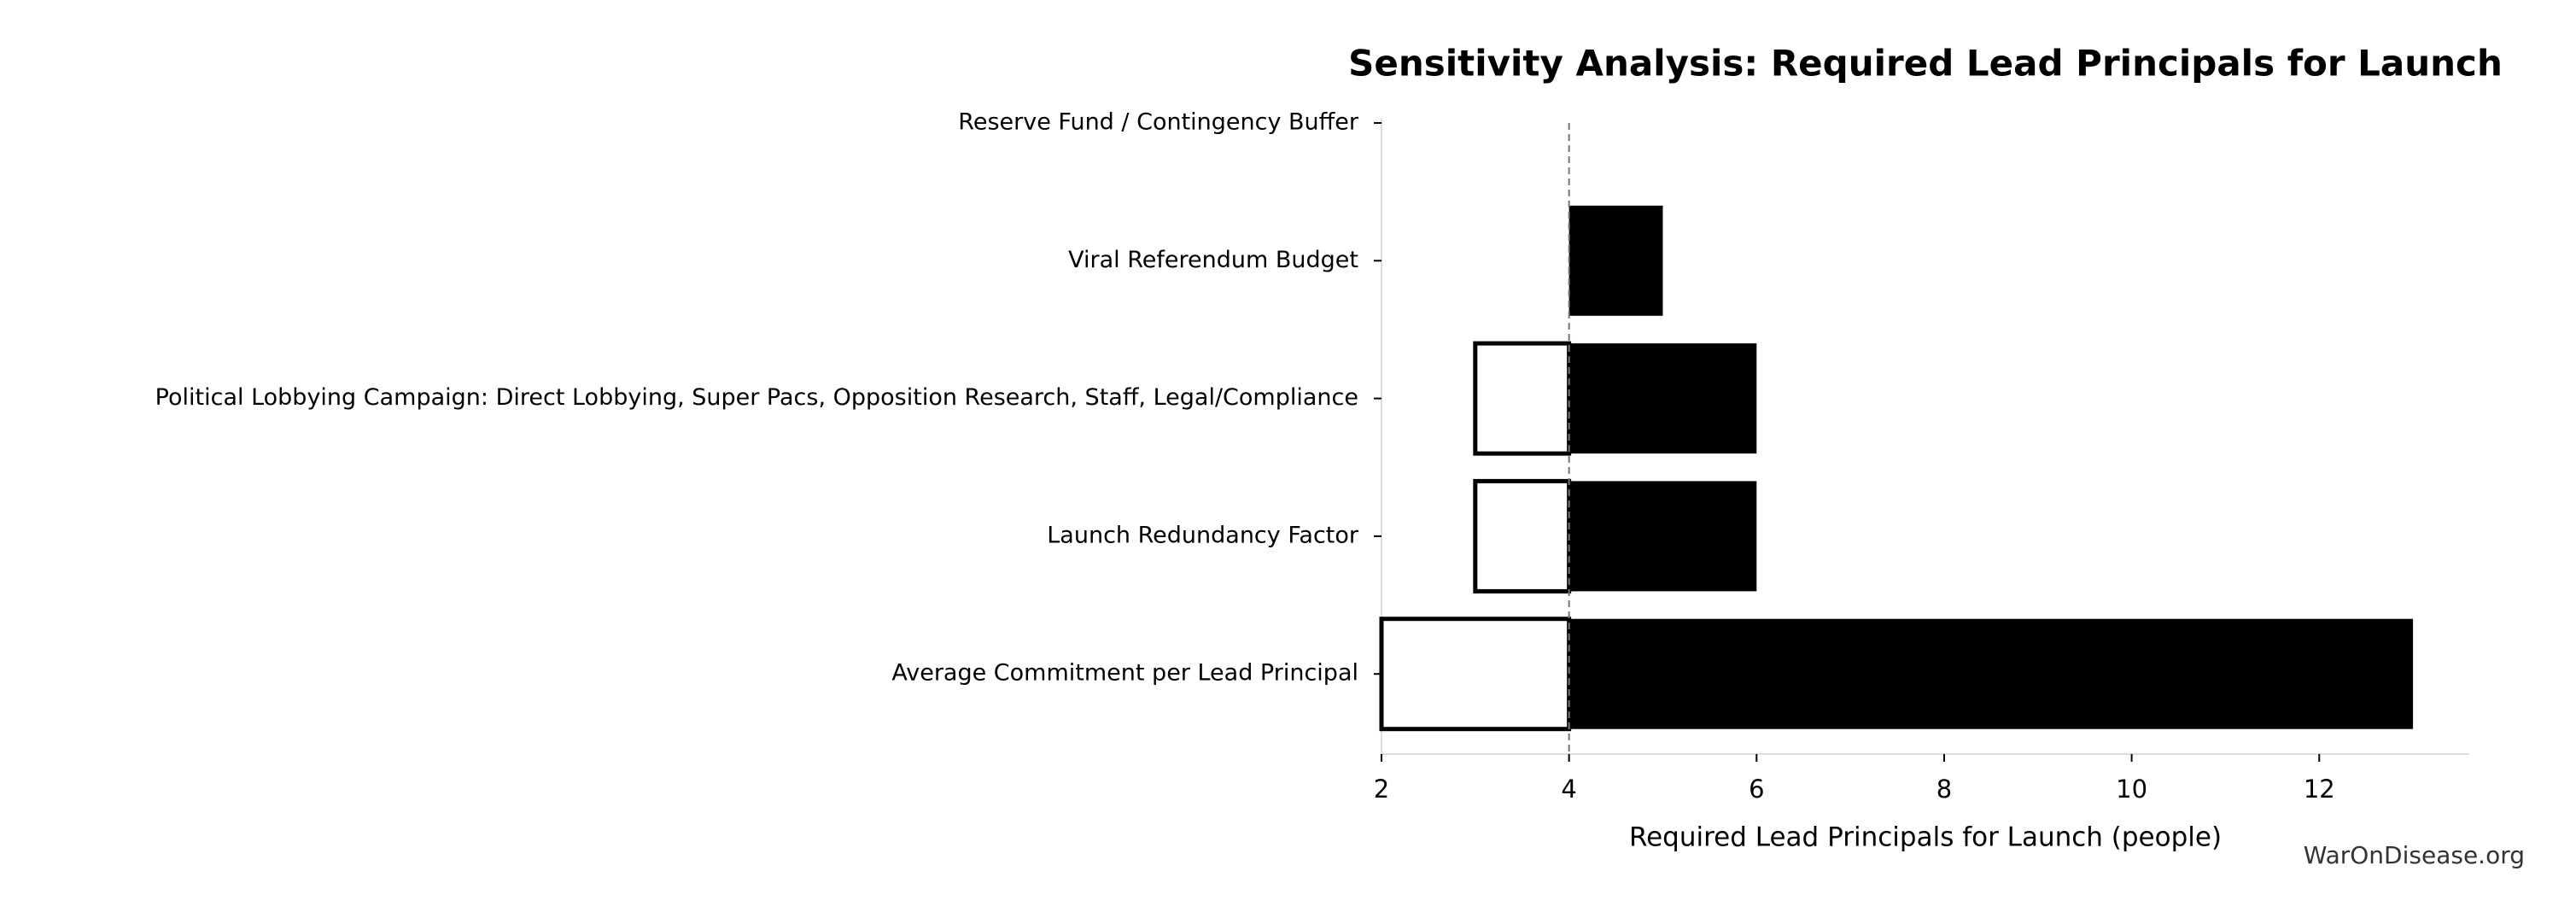 This screenshot has height=918, width=2576. What do you see at coordinates (1568, 789) in the screenshot?
I see `x-tick-label: 4` at bounding box center [1568, 789].